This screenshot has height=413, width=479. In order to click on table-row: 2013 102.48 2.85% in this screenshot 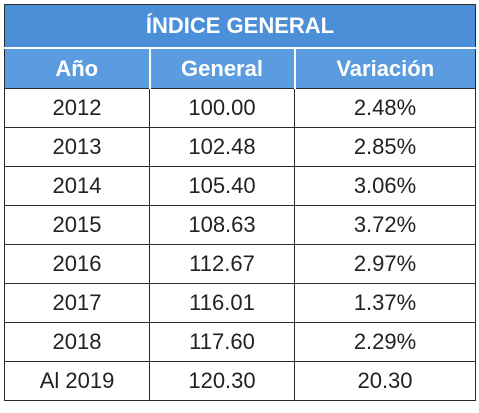, I will do `click(240, 147)`.